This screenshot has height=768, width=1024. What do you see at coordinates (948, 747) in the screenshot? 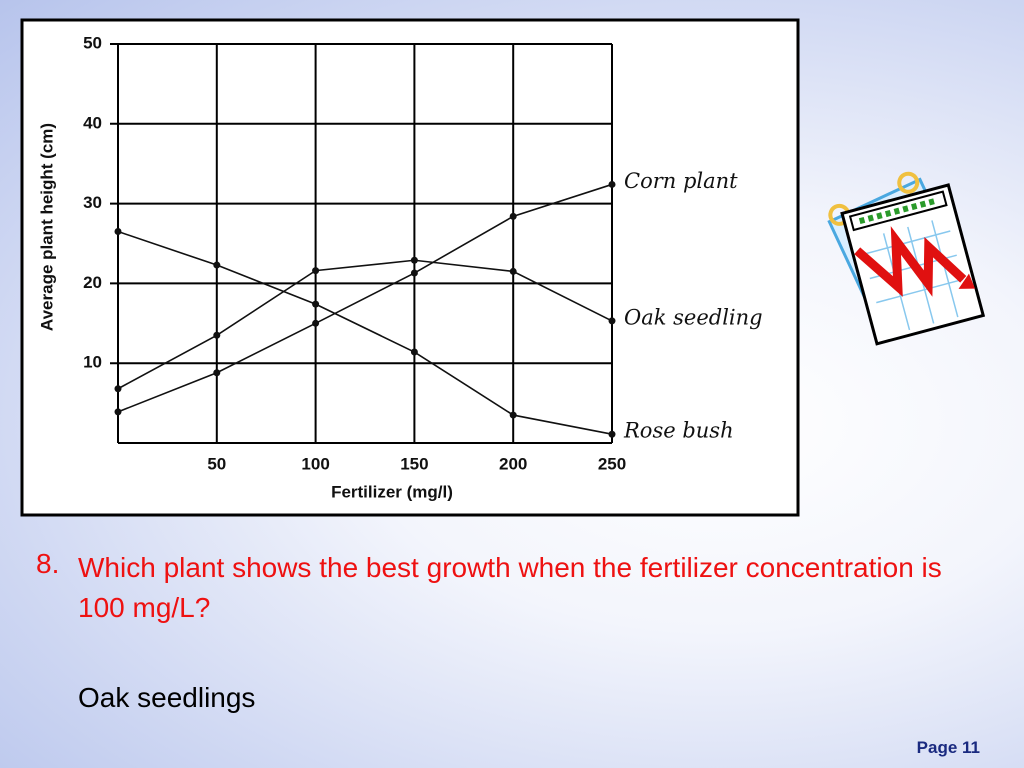
I see `page-number: Page 11` at bounding box center [948, 747].